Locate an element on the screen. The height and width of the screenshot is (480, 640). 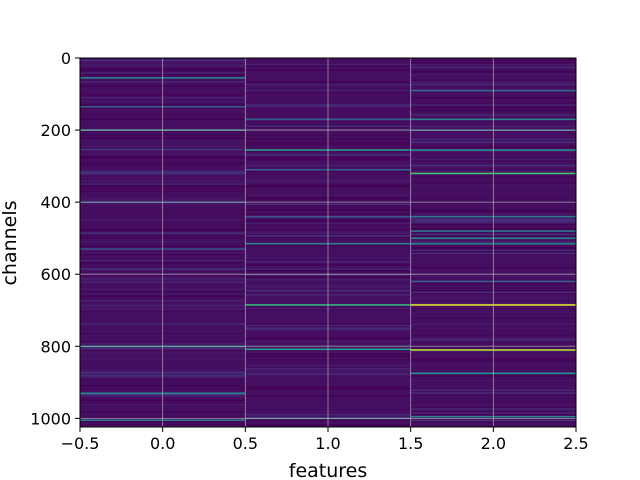
y-axis-label: channels is located at coordinates (10, 242).